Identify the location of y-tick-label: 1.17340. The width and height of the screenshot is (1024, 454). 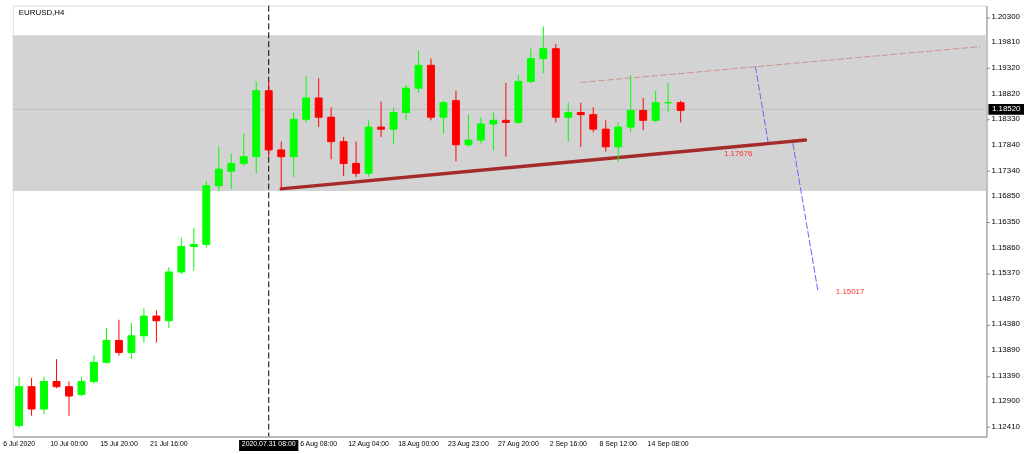
(1006, 170).